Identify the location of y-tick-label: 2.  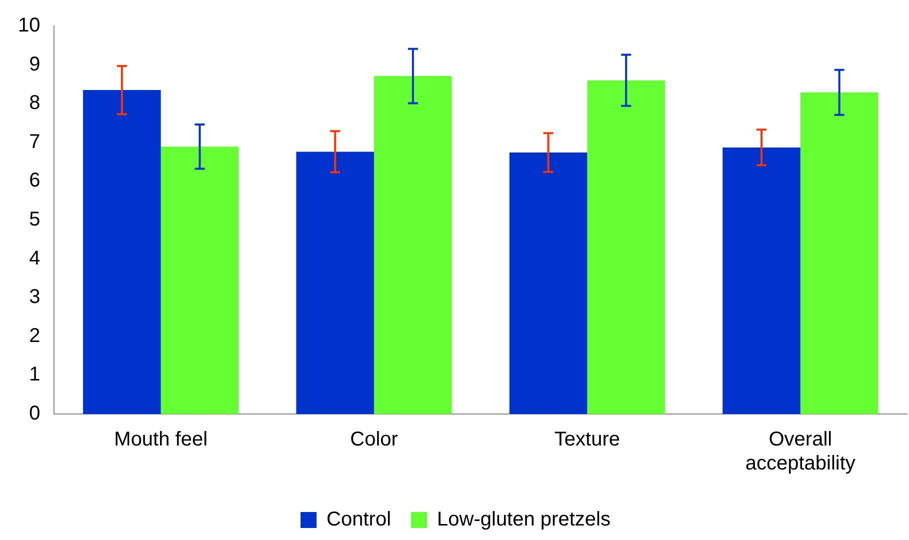
(34, 335).